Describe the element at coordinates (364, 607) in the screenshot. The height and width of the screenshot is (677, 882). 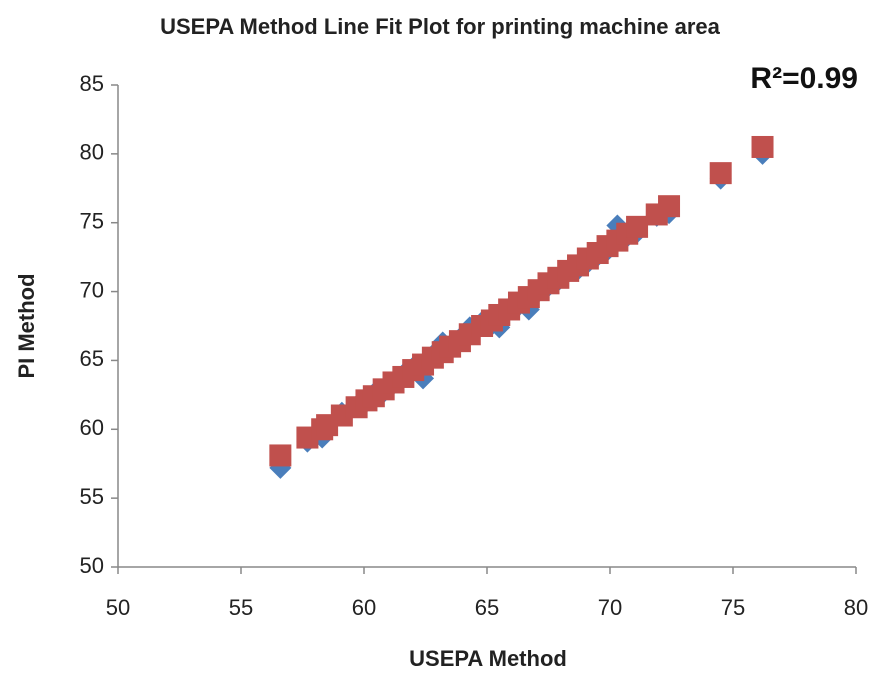
I see `x-tick-label: 60` at that location.